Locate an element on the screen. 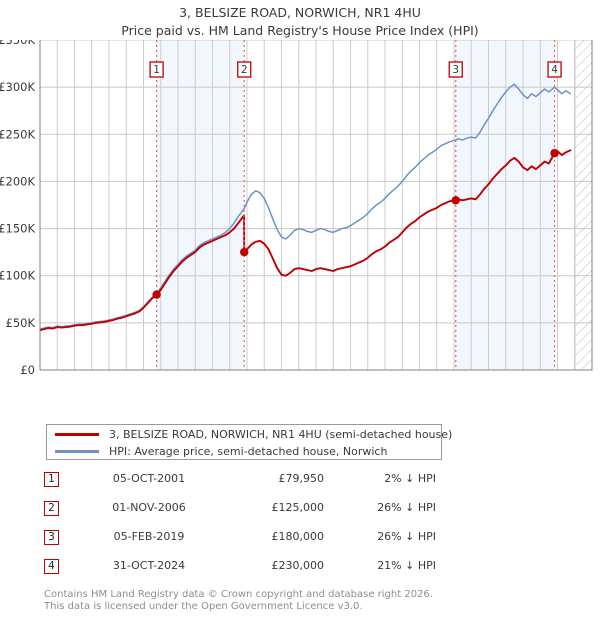 Image resolution: width=600 pixels, height=620 pixels. table-row: 2 01-NOV-2006 £125,000 26% ↓ HPI is located at coordinates (254, 513).